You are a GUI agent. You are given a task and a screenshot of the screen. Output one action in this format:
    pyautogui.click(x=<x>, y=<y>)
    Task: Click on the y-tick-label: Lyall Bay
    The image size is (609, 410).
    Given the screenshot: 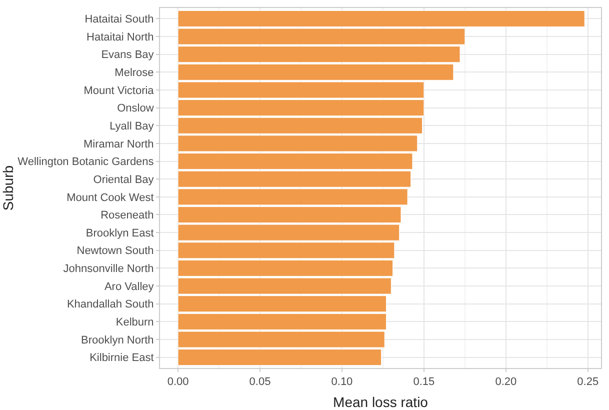 What is the action you would take?
    pyautogui.click(x=132, y=126)
    